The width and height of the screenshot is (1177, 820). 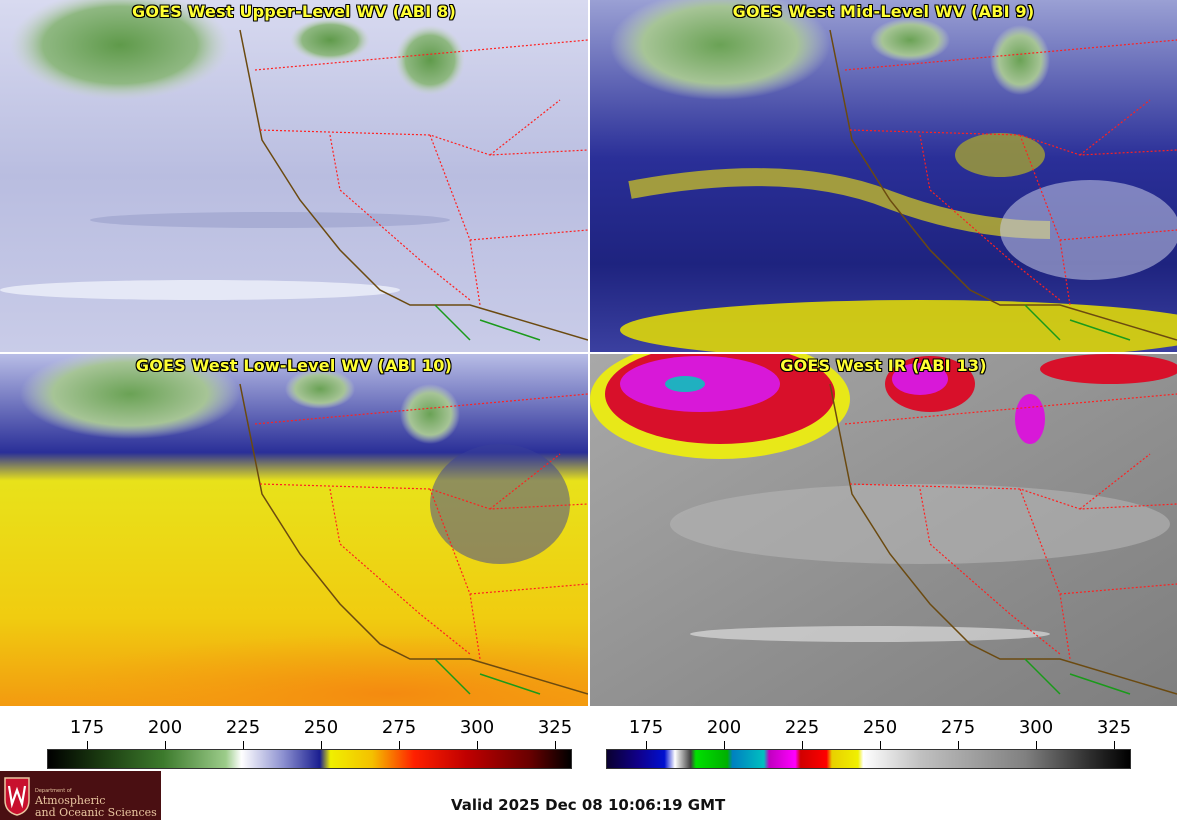 I want to click on wv-tick-label: 175, so click(x=87, y=727).